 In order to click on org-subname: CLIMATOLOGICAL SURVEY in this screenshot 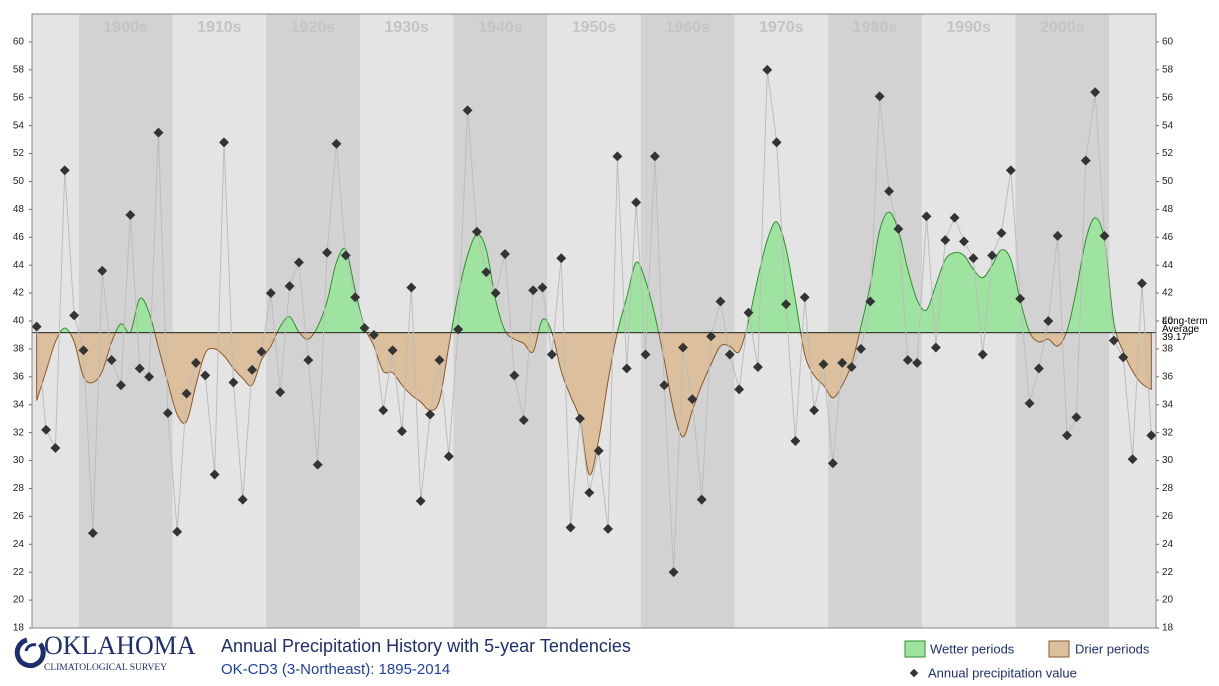, I will do `click(105, 668)`.